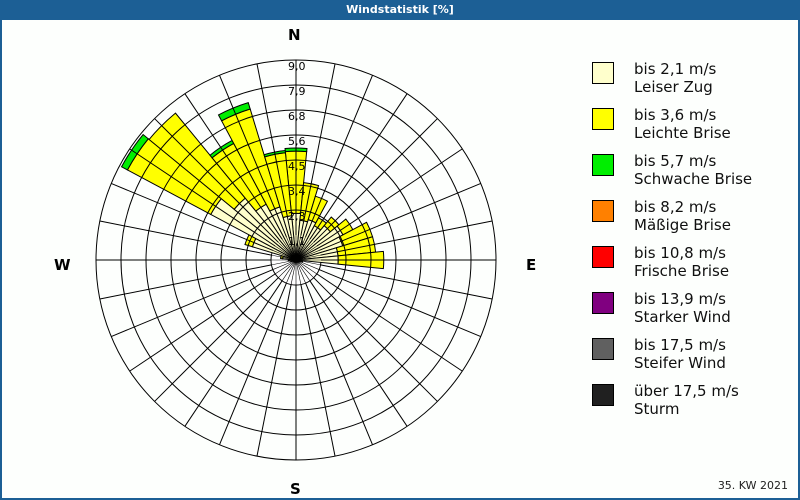 The height and width of the screenshot is (500, 800). Describe the element at coordinates (297, 216) in the screenshot. I see `ring-label: 2,3` at that location.